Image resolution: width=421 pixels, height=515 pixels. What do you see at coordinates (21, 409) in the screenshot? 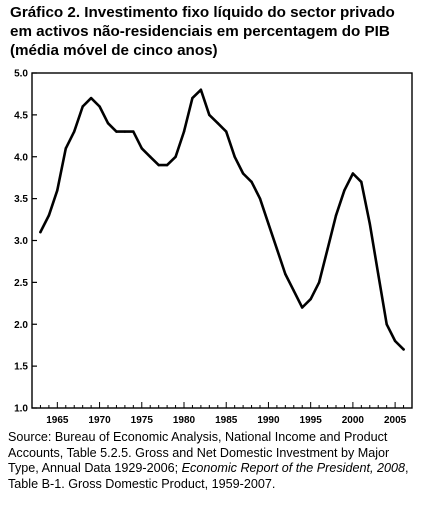
I see `y-tick-label: 1.0` at bounding box center [21, 409].